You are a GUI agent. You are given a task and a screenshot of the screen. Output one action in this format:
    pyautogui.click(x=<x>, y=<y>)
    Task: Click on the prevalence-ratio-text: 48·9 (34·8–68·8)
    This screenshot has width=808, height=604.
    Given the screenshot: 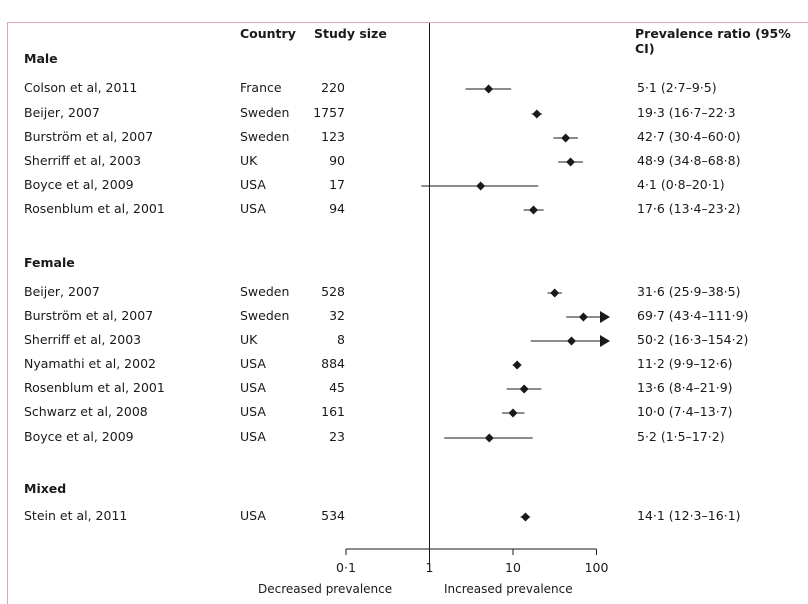 What is the action you would take?
    pyautogui.click(x=689, y=160)
    